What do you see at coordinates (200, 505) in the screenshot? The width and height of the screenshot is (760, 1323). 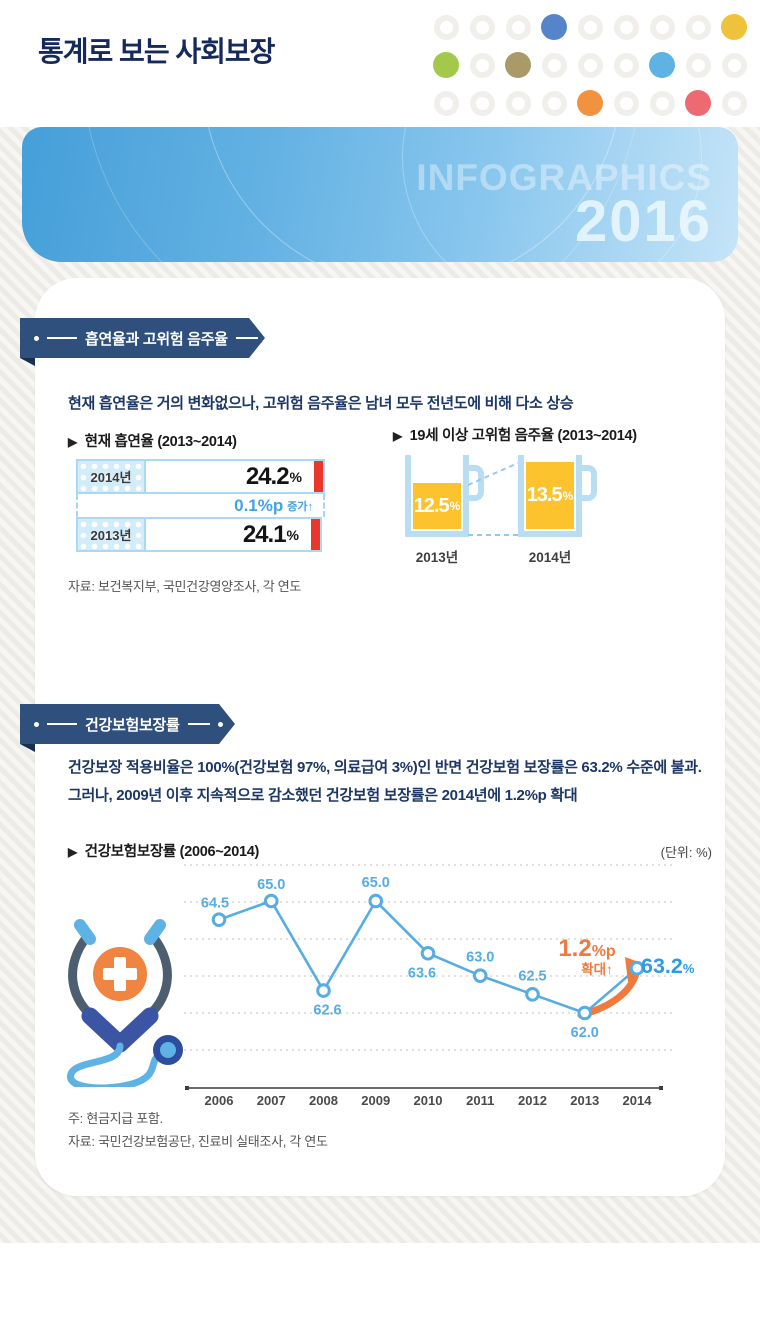 I see `smoking-change-callout: 0.1%p 증가↑` at bounding box center [200, 505].